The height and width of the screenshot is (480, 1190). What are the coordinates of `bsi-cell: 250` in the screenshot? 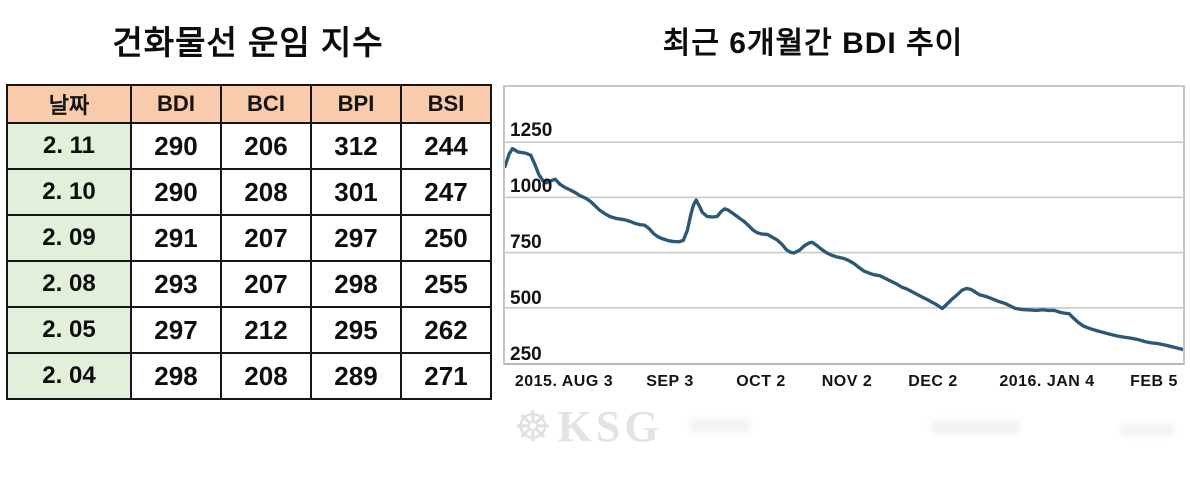 It's located at (446, 238).